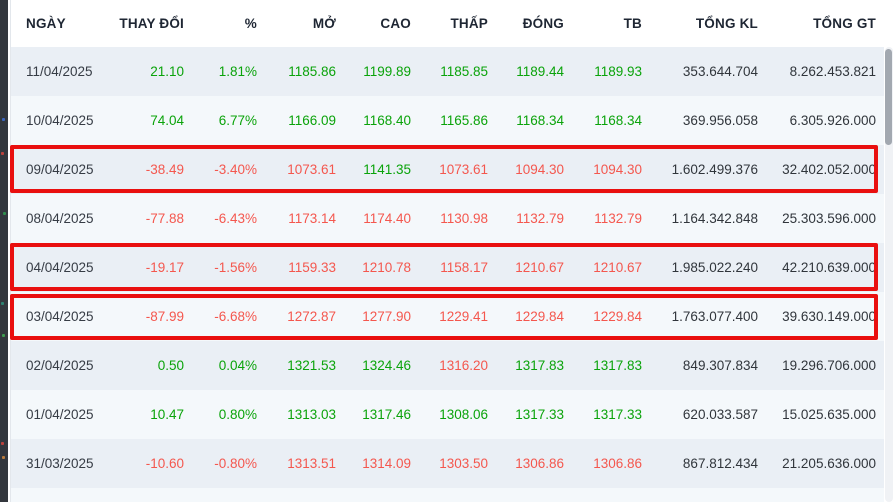  What do you see at coordinates (387, 169) in the screenshot?
I see `high-cell: 1141.35` at bounding box center [387, 169].